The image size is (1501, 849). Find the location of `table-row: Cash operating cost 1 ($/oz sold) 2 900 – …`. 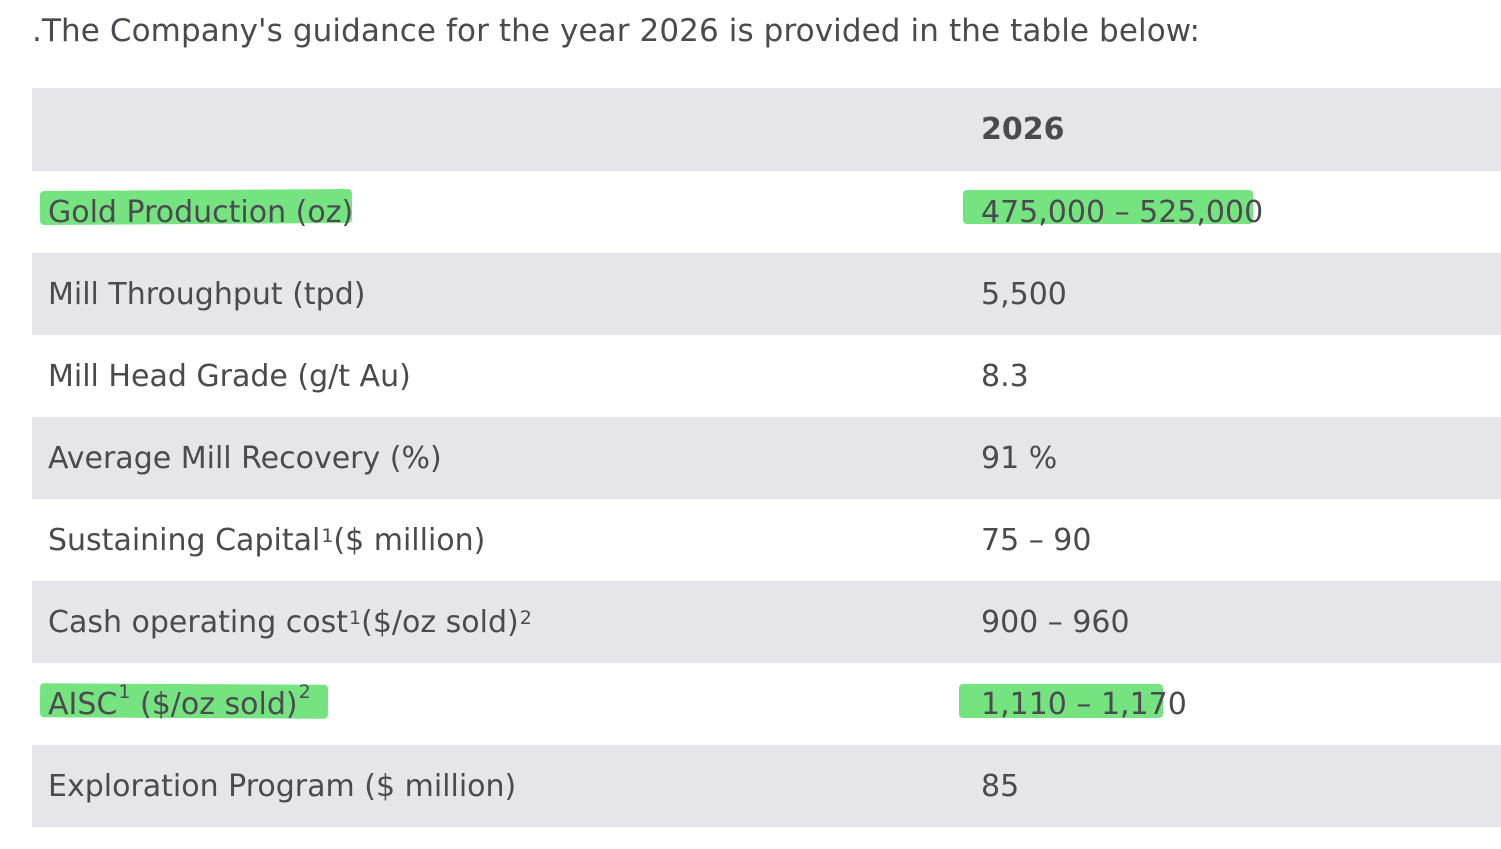

table-row: Cash operating cost 1 ($/oz sold) 2 900 – … is located at coordinates (766, 622).